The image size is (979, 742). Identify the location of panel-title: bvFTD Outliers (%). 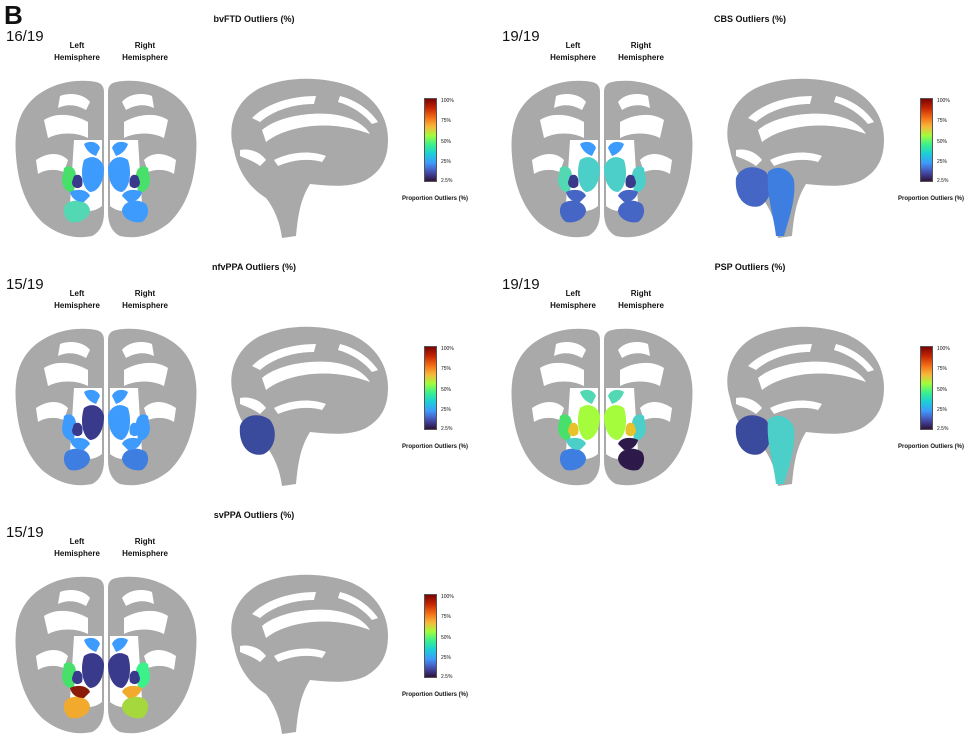
(254, 19).